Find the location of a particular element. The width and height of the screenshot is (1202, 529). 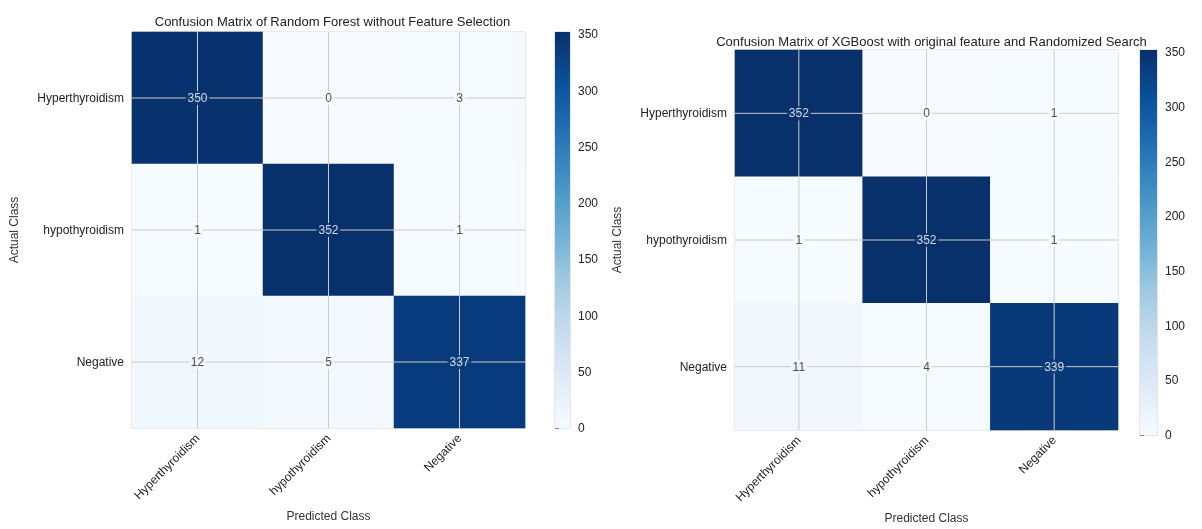

data-label: 12 is located at coordinates (197, 362).